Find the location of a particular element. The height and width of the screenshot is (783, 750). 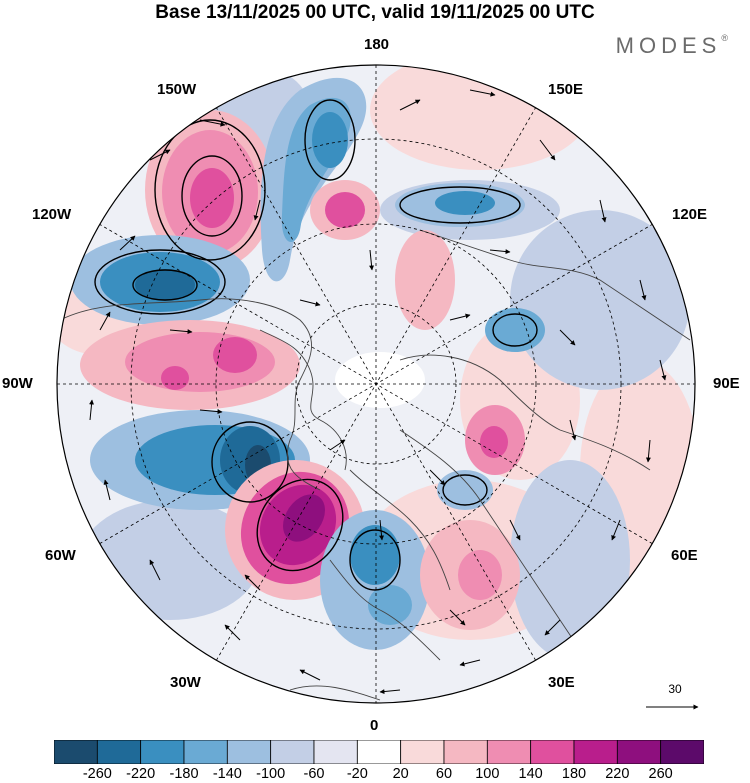

colorbar-tick-label: 100 is located at coordinates (487, 774).